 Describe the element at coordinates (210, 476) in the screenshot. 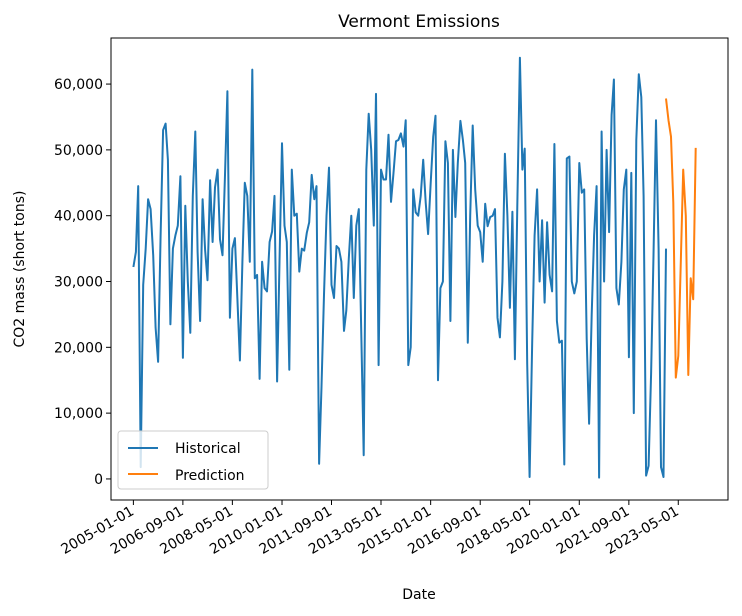

I see `legend-prediction-label: Prediction` at that location.